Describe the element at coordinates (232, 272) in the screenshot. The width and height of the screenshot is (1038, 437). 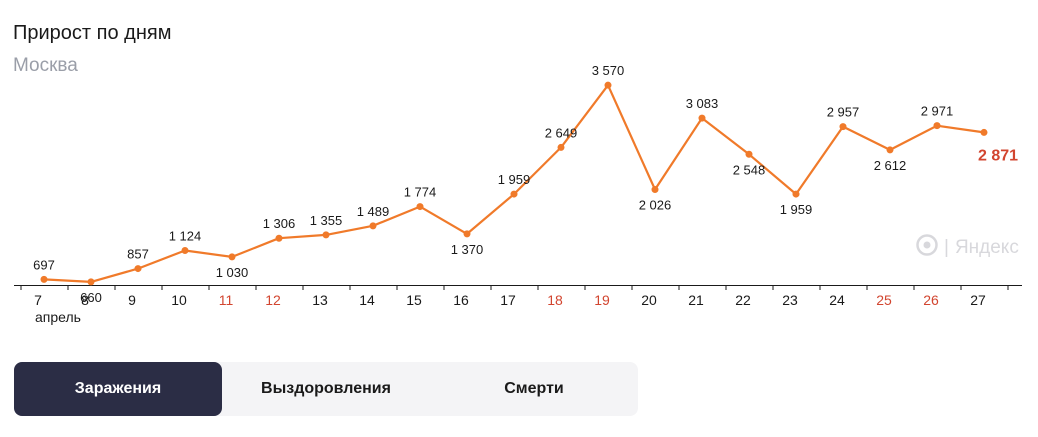
I see `data-label: 1 030` at that location.